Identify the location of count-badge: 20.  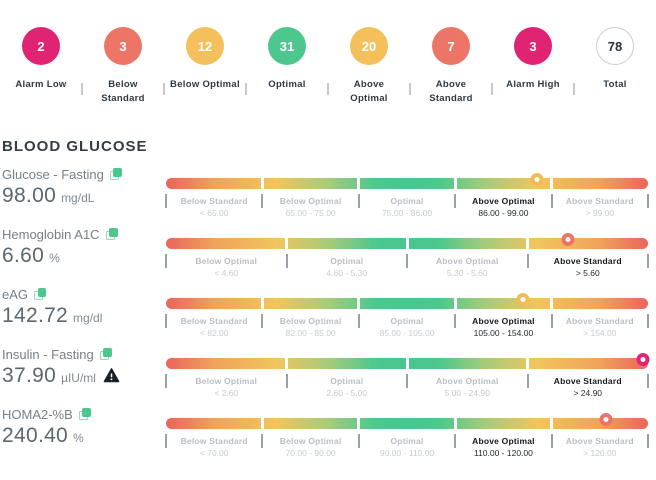
(369, 46).